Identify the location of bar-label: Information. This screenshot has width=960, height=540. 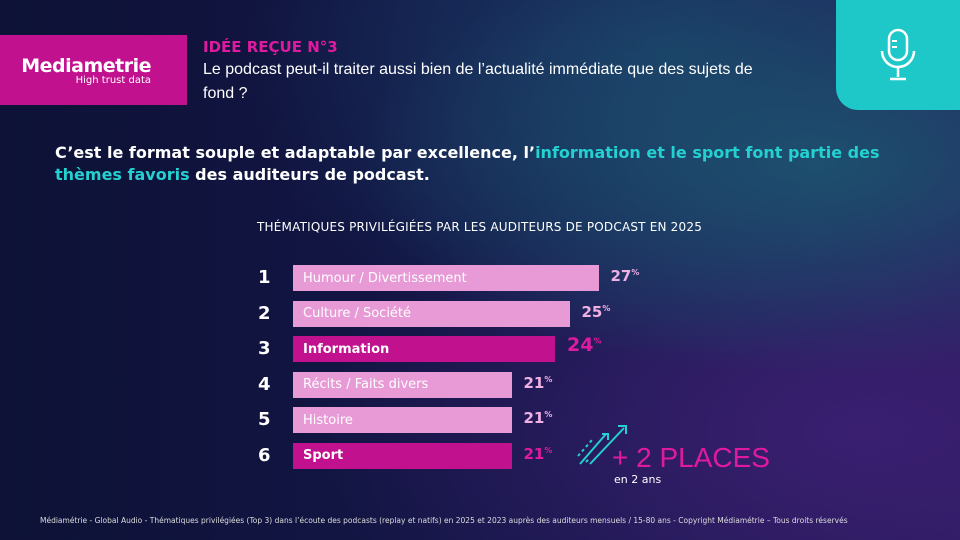
(346, 349).